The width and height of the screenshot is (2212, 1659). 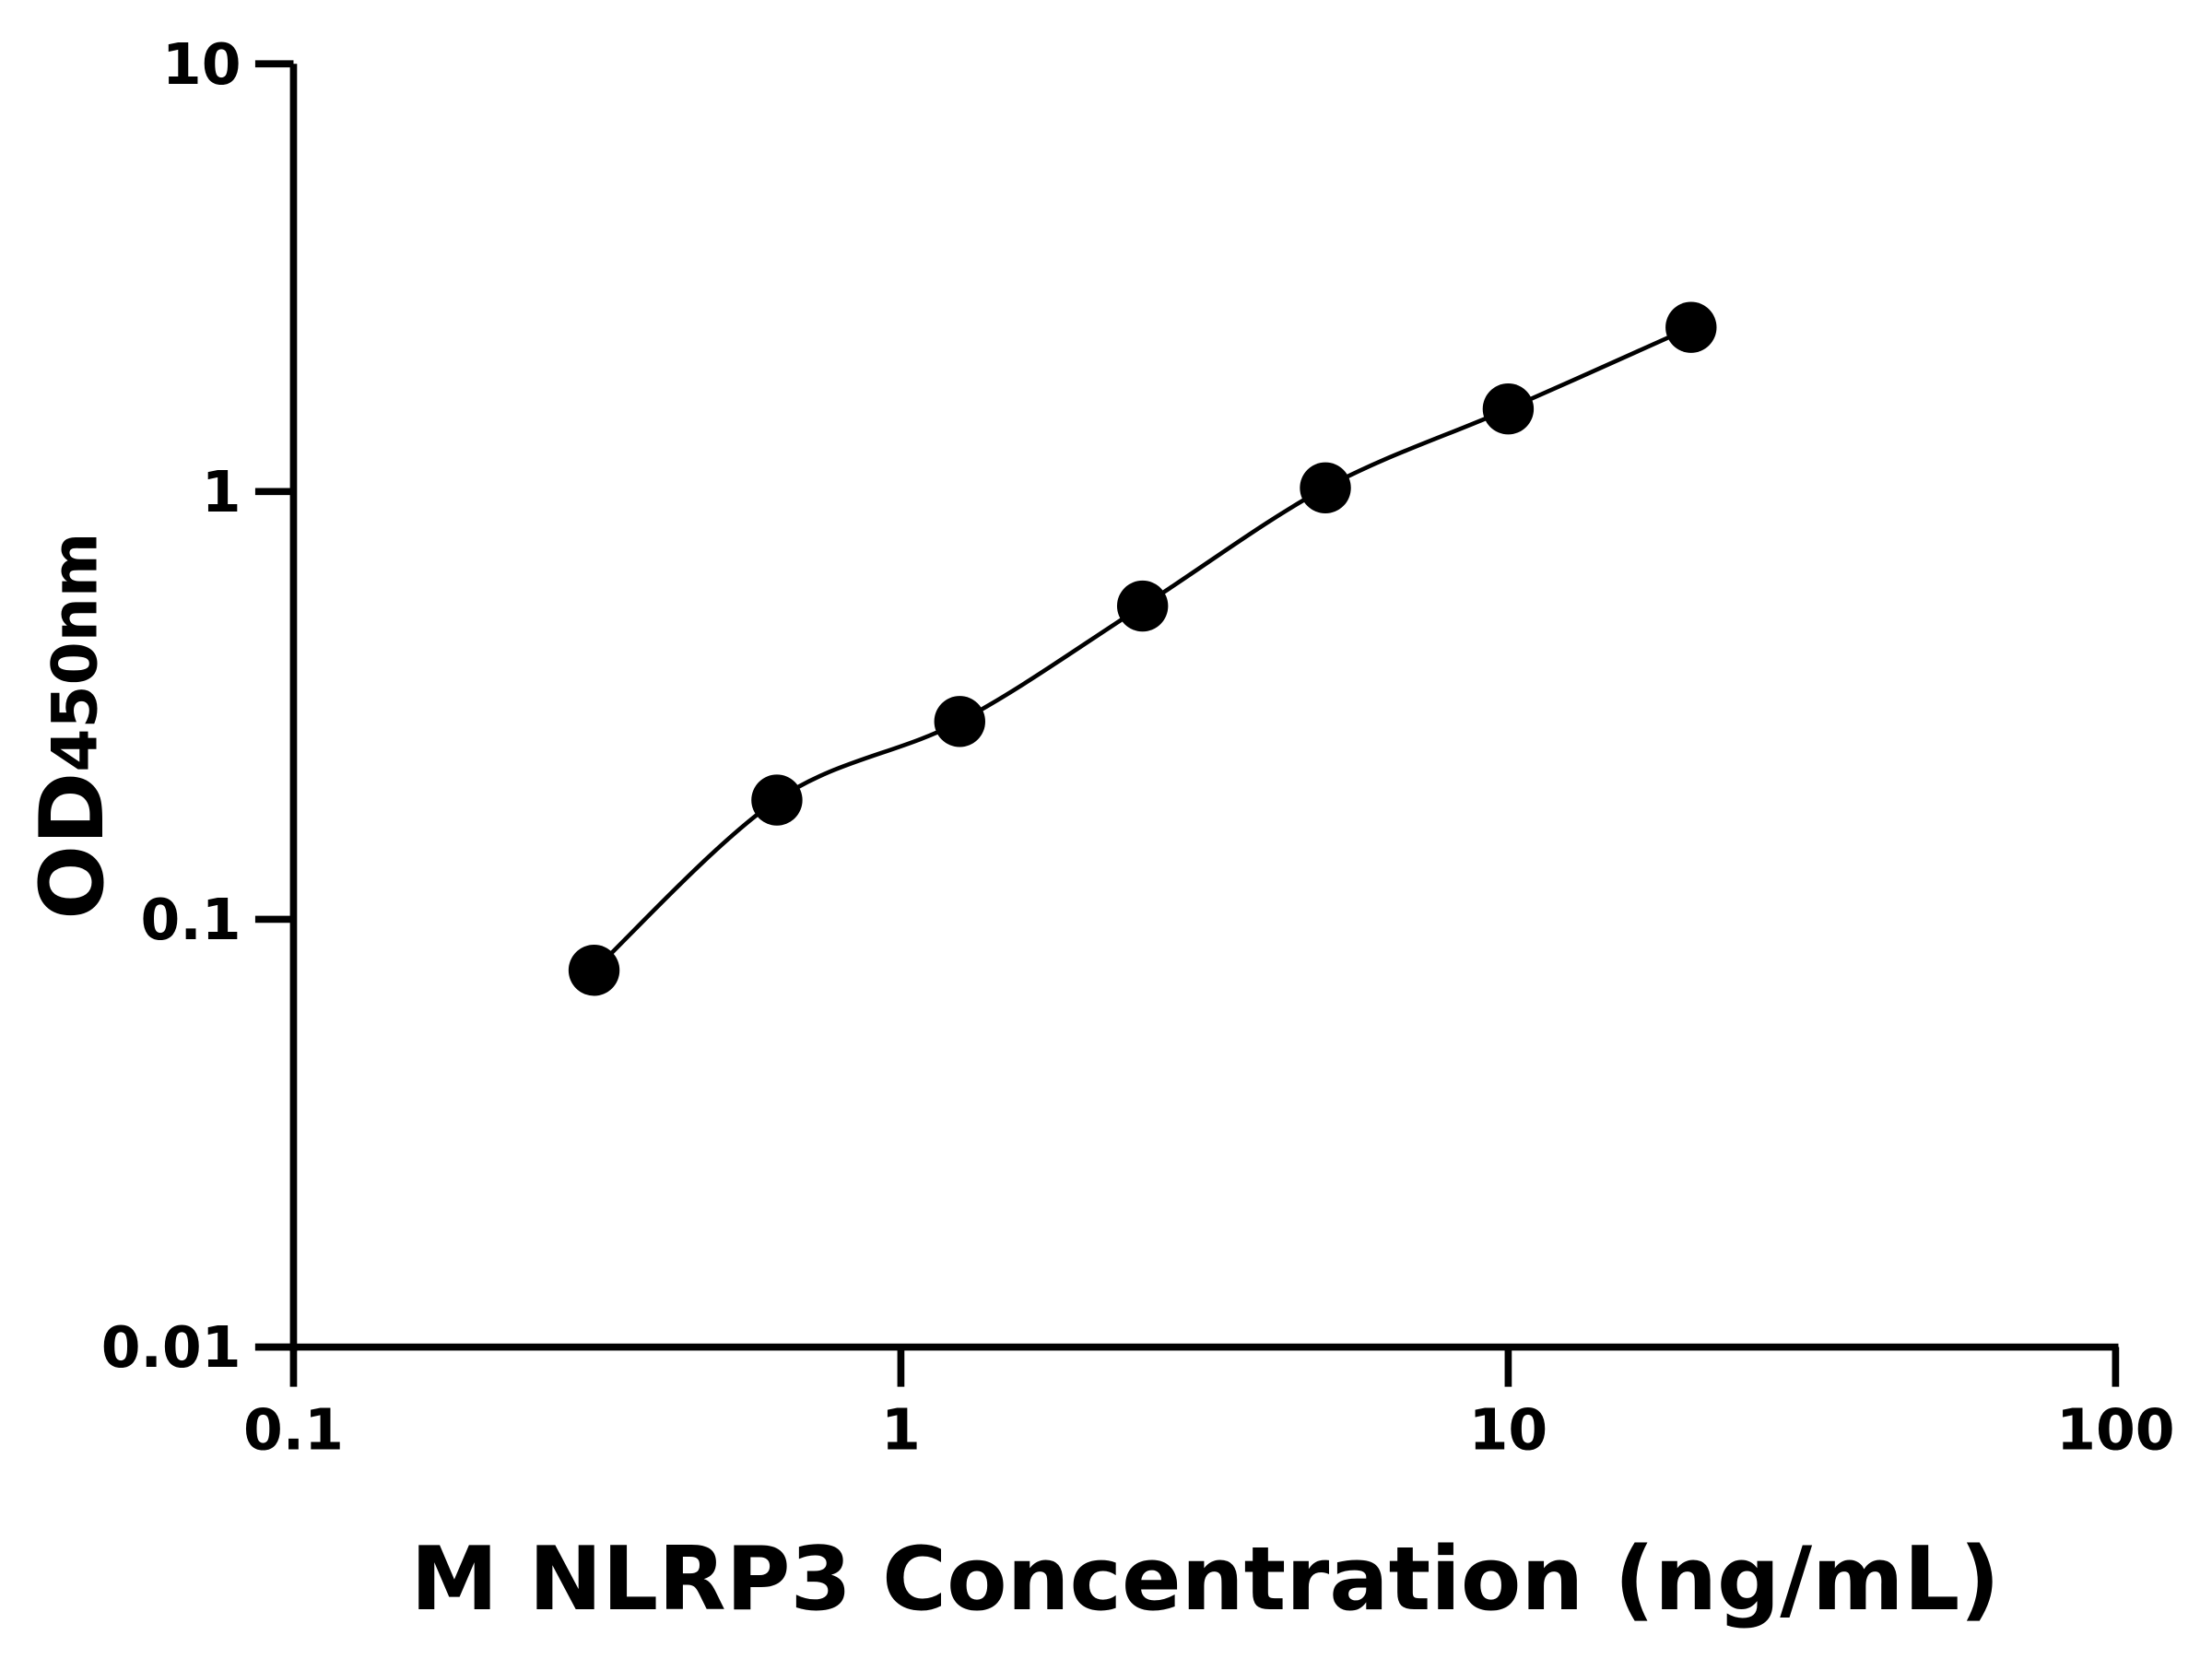 I want to click on y-axis-label: OD450nm, so click(x=72, y=726).